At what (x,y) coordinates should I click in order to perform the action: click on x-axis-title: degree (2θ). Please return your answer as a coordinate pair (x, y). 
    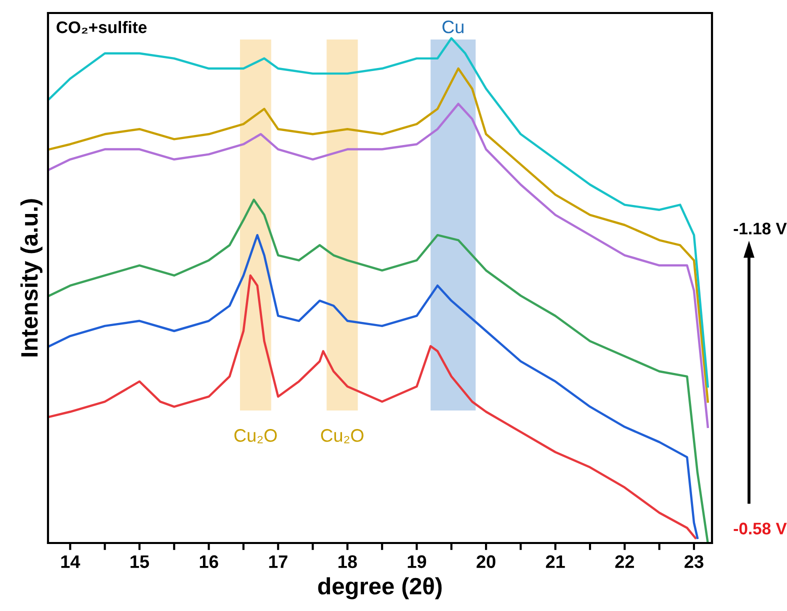
    Looking at the image, I should click on (380, 588).